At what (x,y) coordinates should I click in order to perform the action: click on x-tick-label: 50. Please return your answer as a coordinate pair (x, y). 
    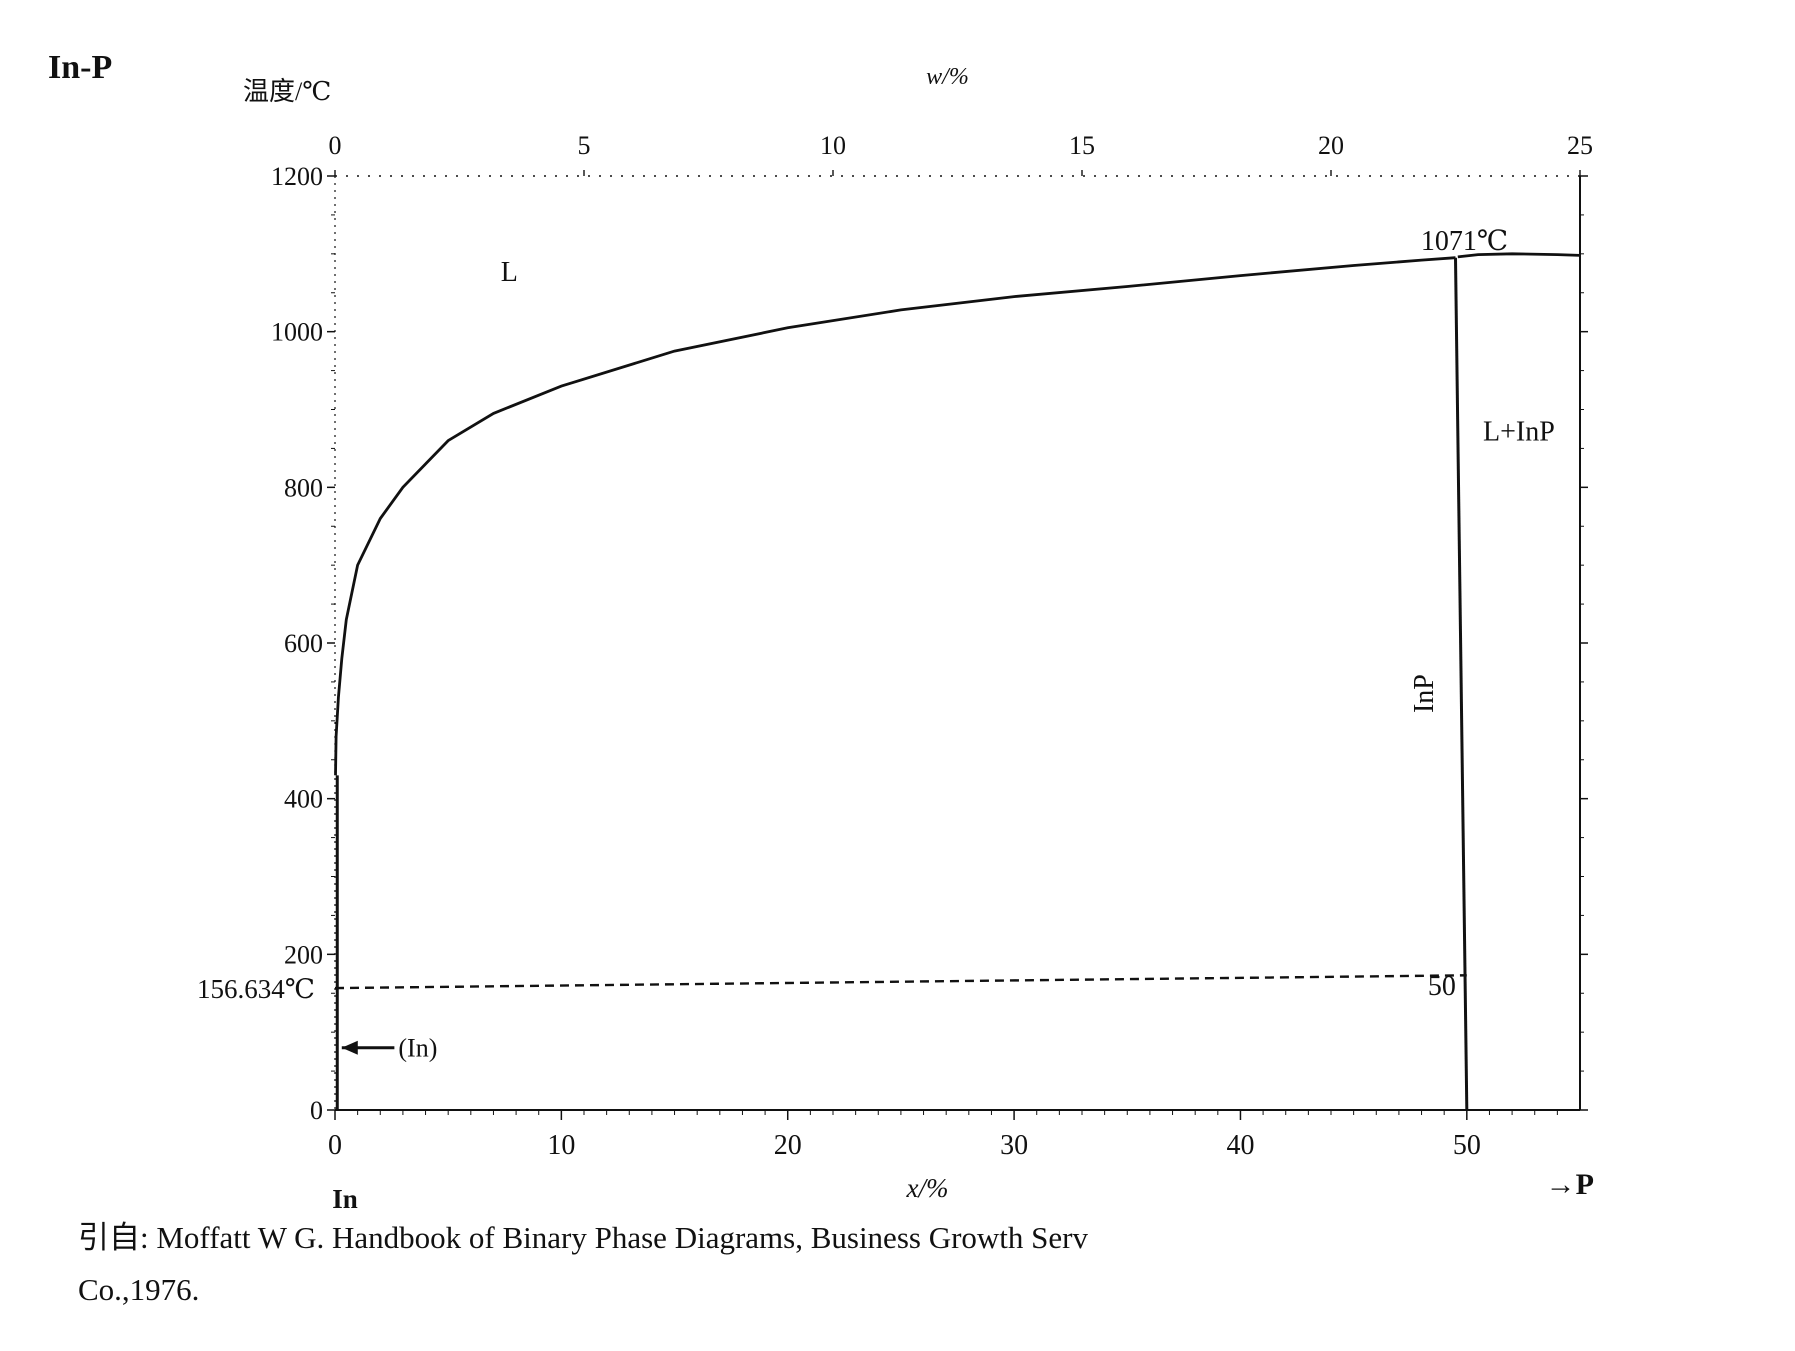
    Looking at the image, I should click on (1467, 1145).